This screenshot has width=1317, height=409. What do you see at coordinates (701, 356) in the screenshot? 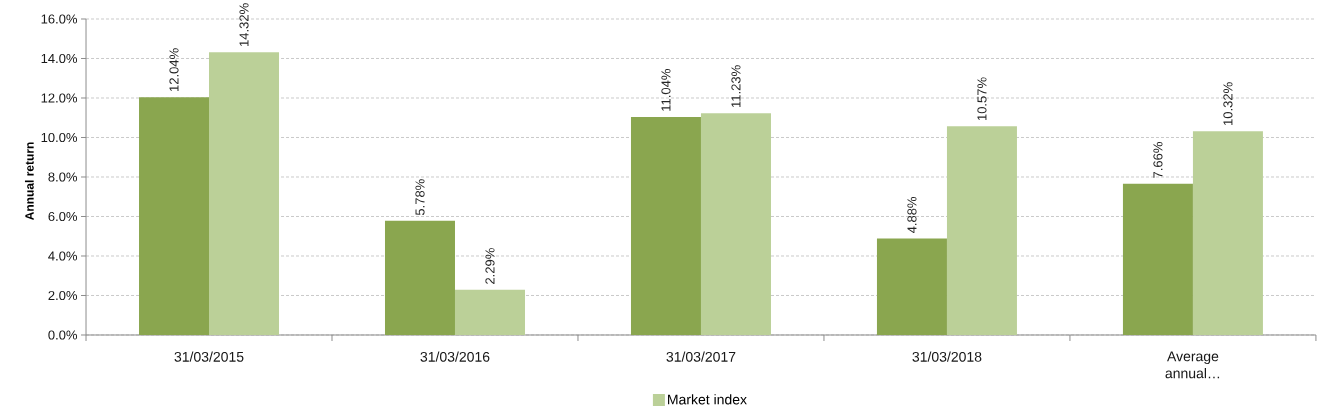
I see `x-tick-label: 31/03/2017` at bounding box center [701, 356].